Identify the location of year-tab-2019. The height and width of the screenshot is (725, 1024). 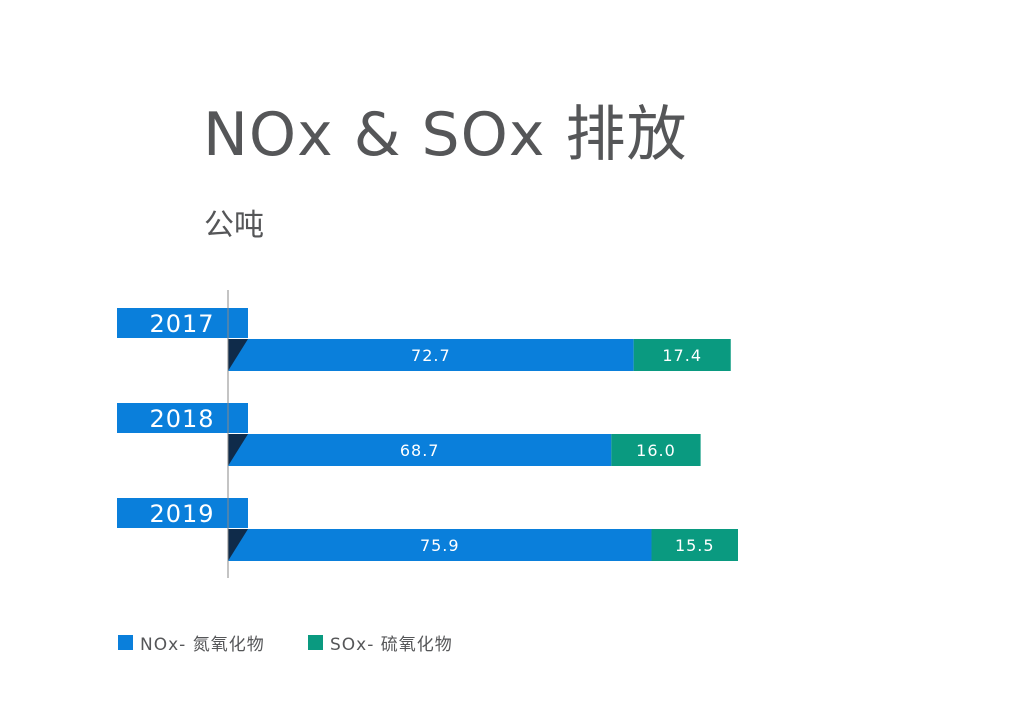
(182, 513).